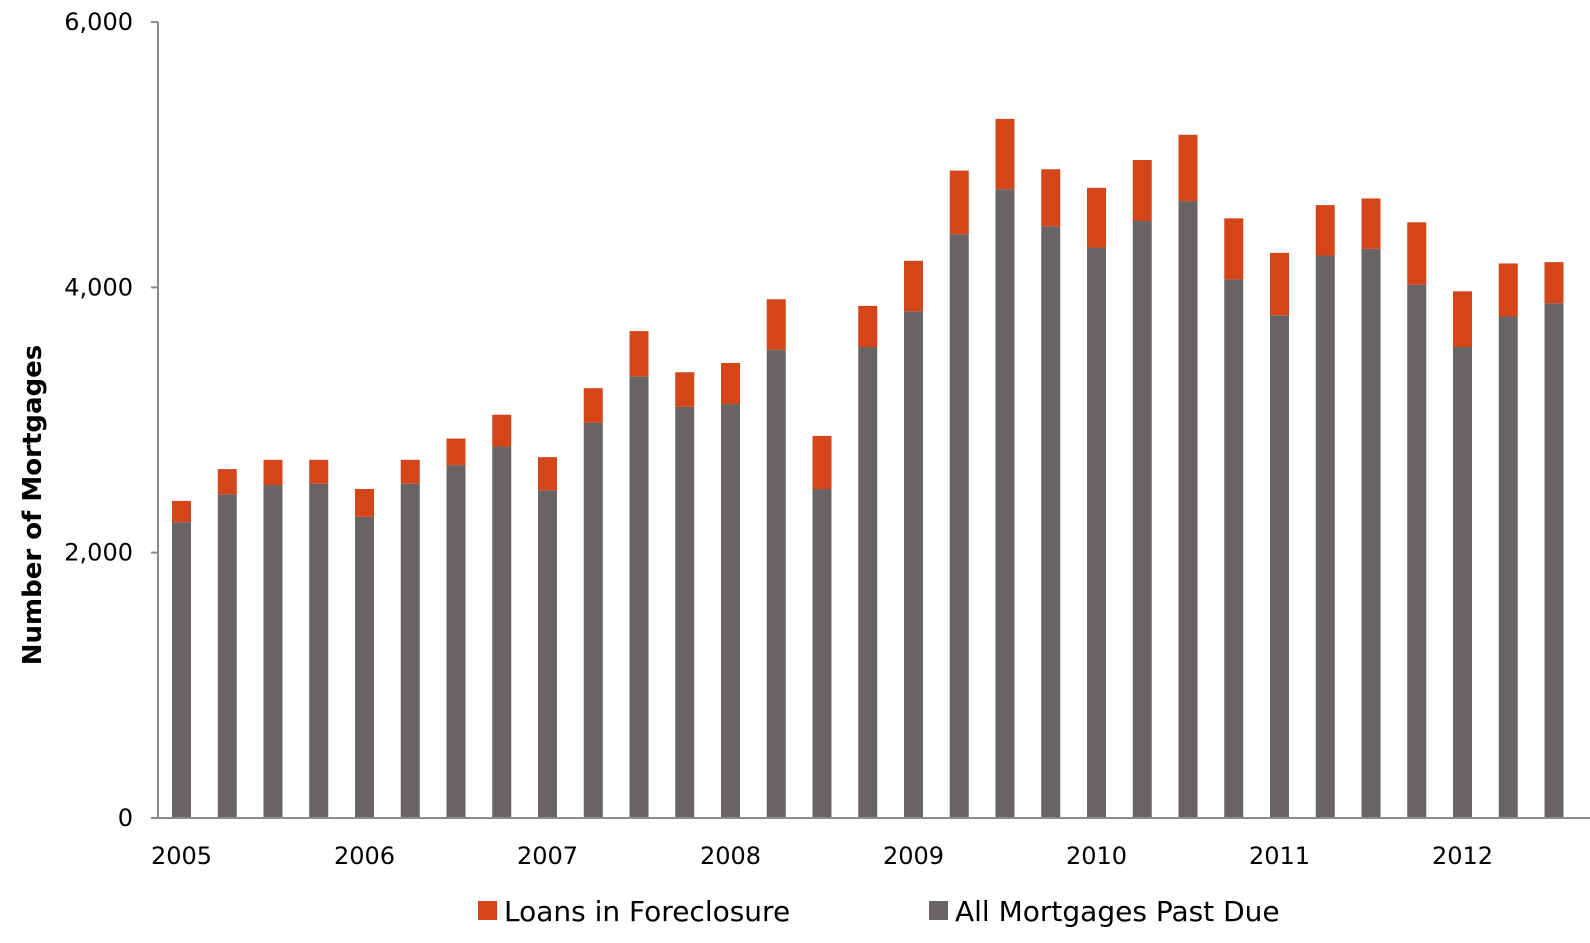  I want to click on legend-label-foreclosure: Loans in Foreclosure, so click(647, 911).